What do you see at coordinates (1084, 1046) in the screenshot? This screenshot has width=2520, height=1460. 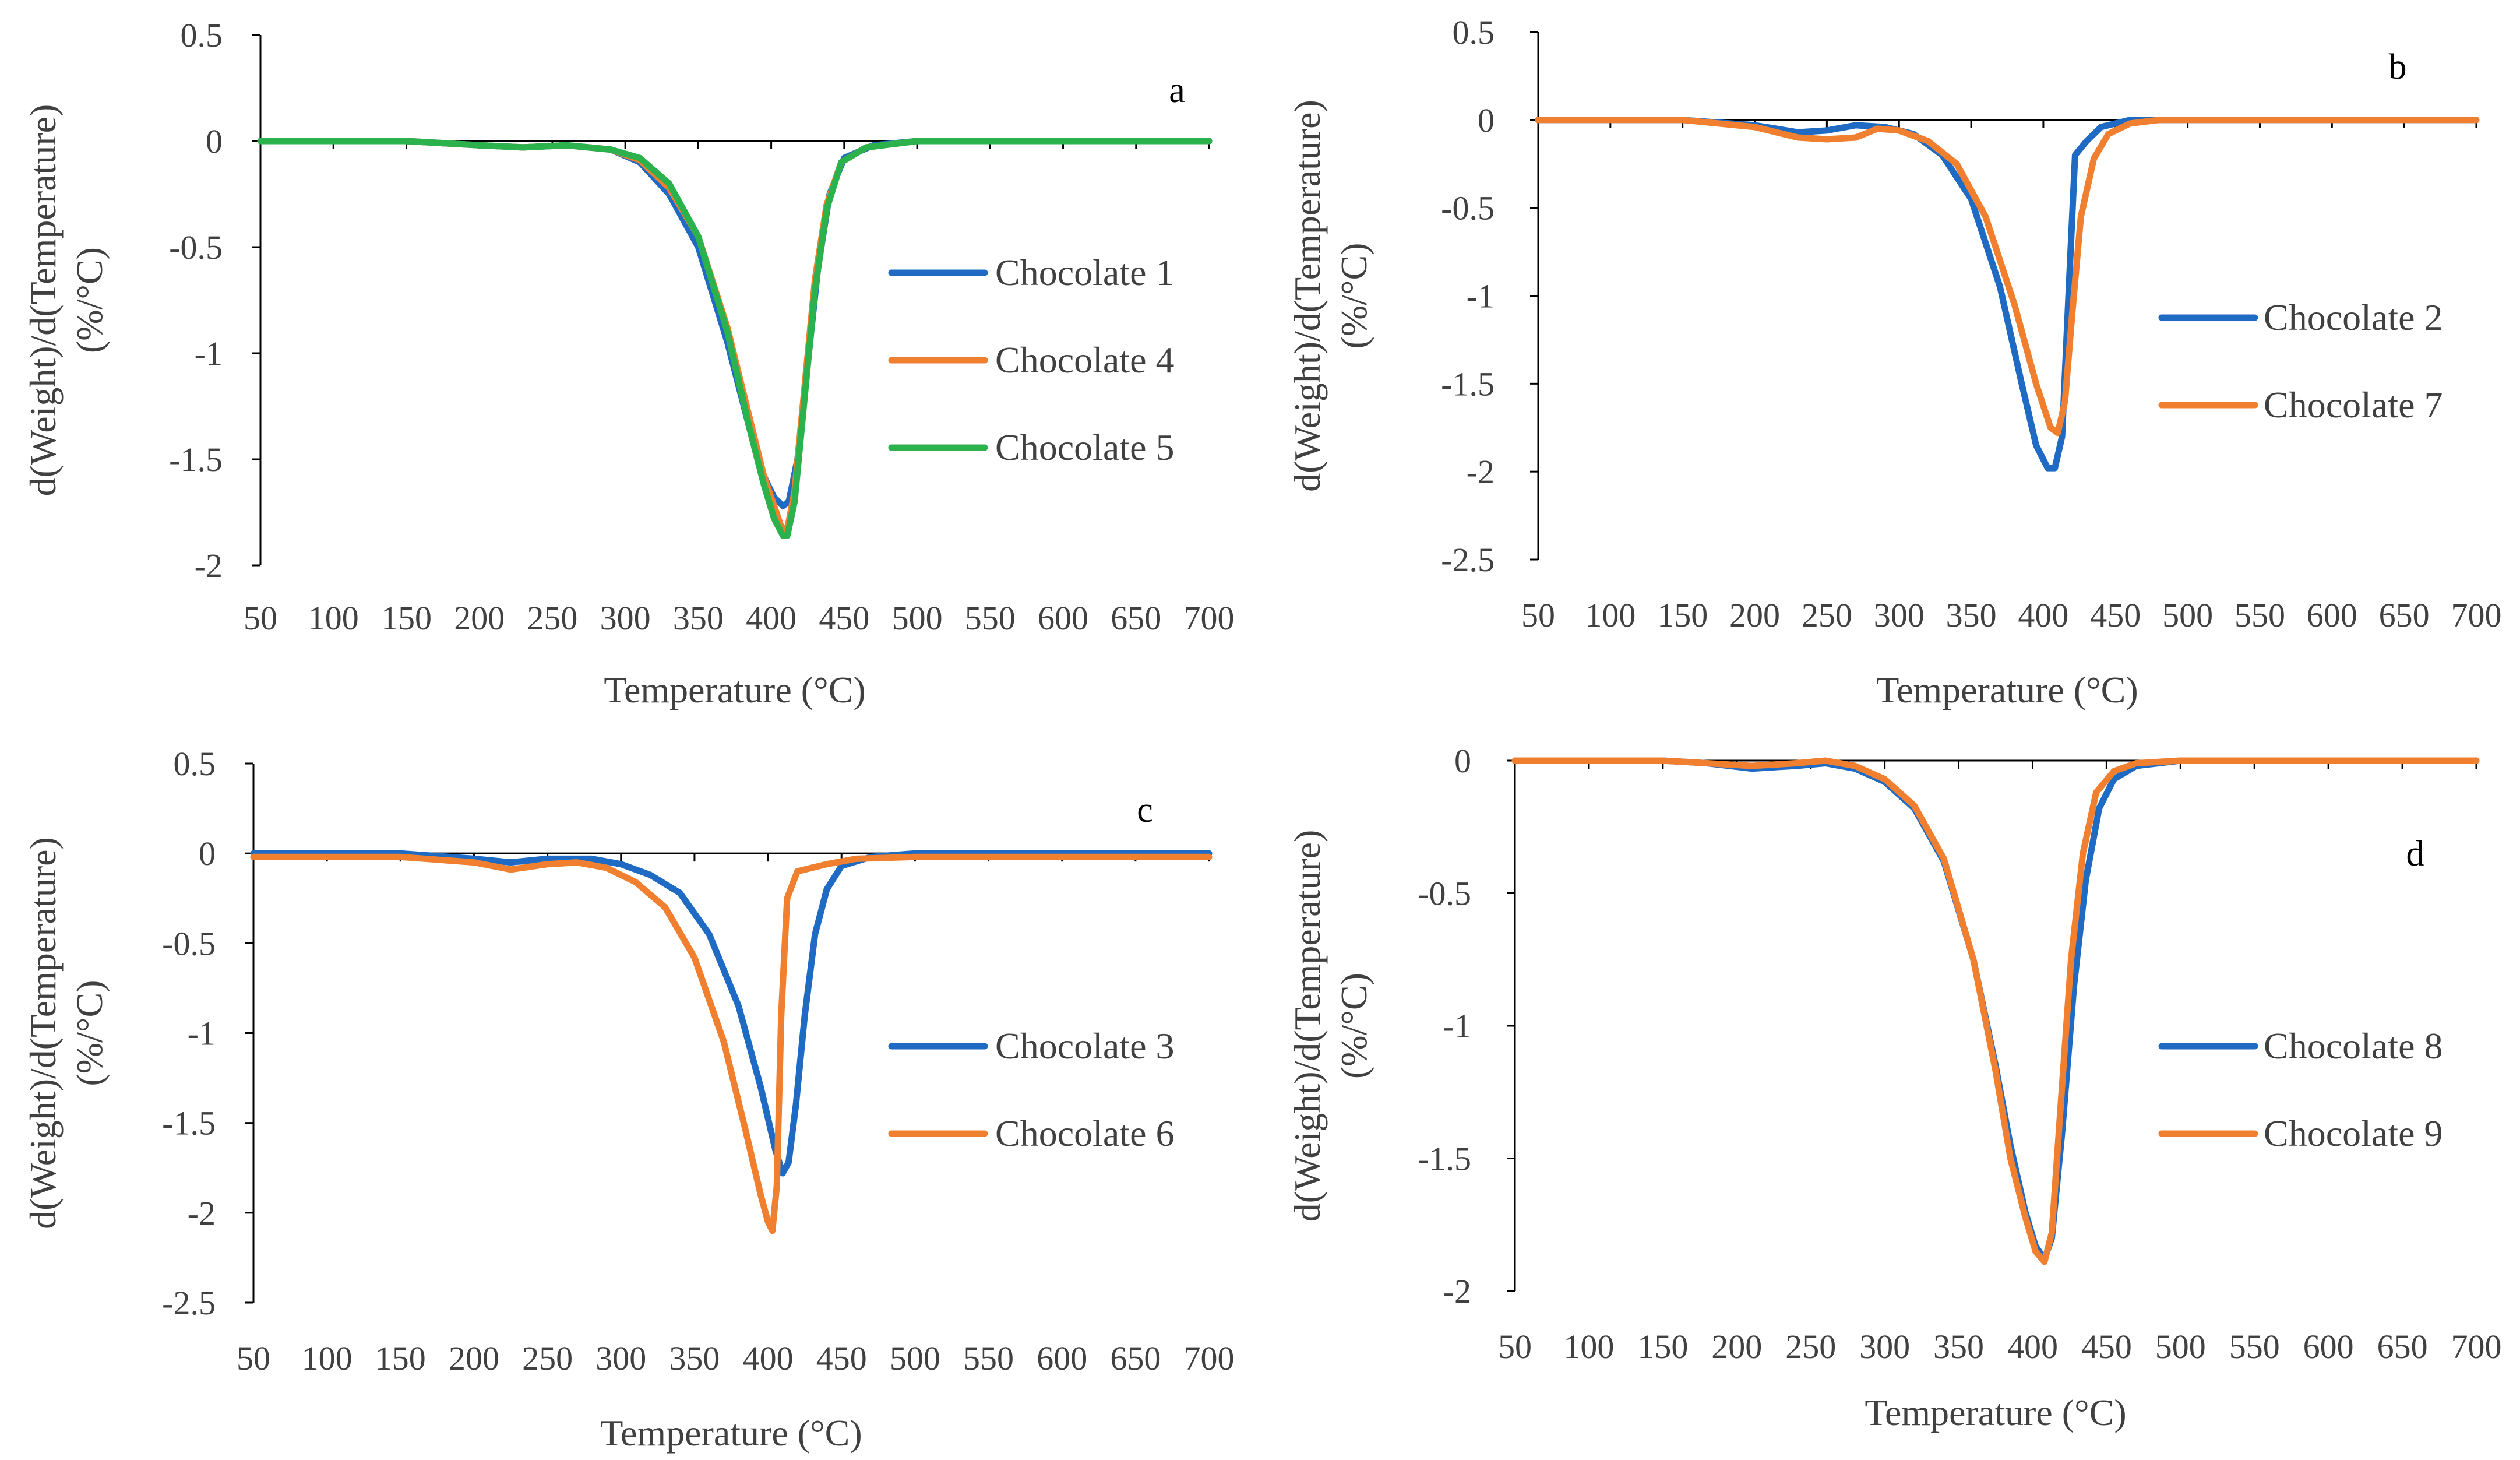 I see `legend-label-chocolate-3: Chocolate 3` at bounding box center [1084, 1046].